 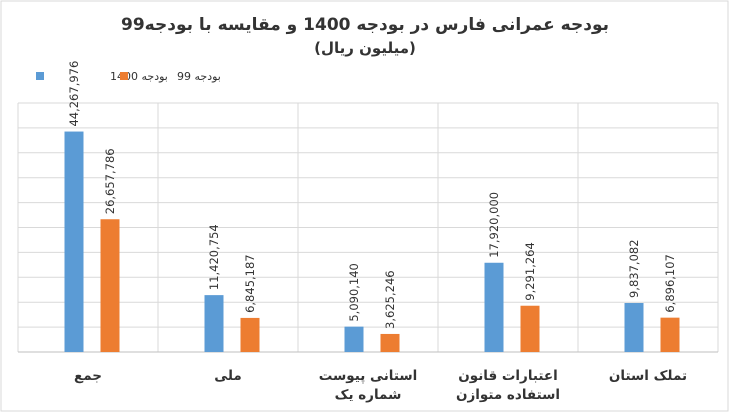 I want to click on legend: بودجه 1400 بودجه 99, so click(x=128, y=76).